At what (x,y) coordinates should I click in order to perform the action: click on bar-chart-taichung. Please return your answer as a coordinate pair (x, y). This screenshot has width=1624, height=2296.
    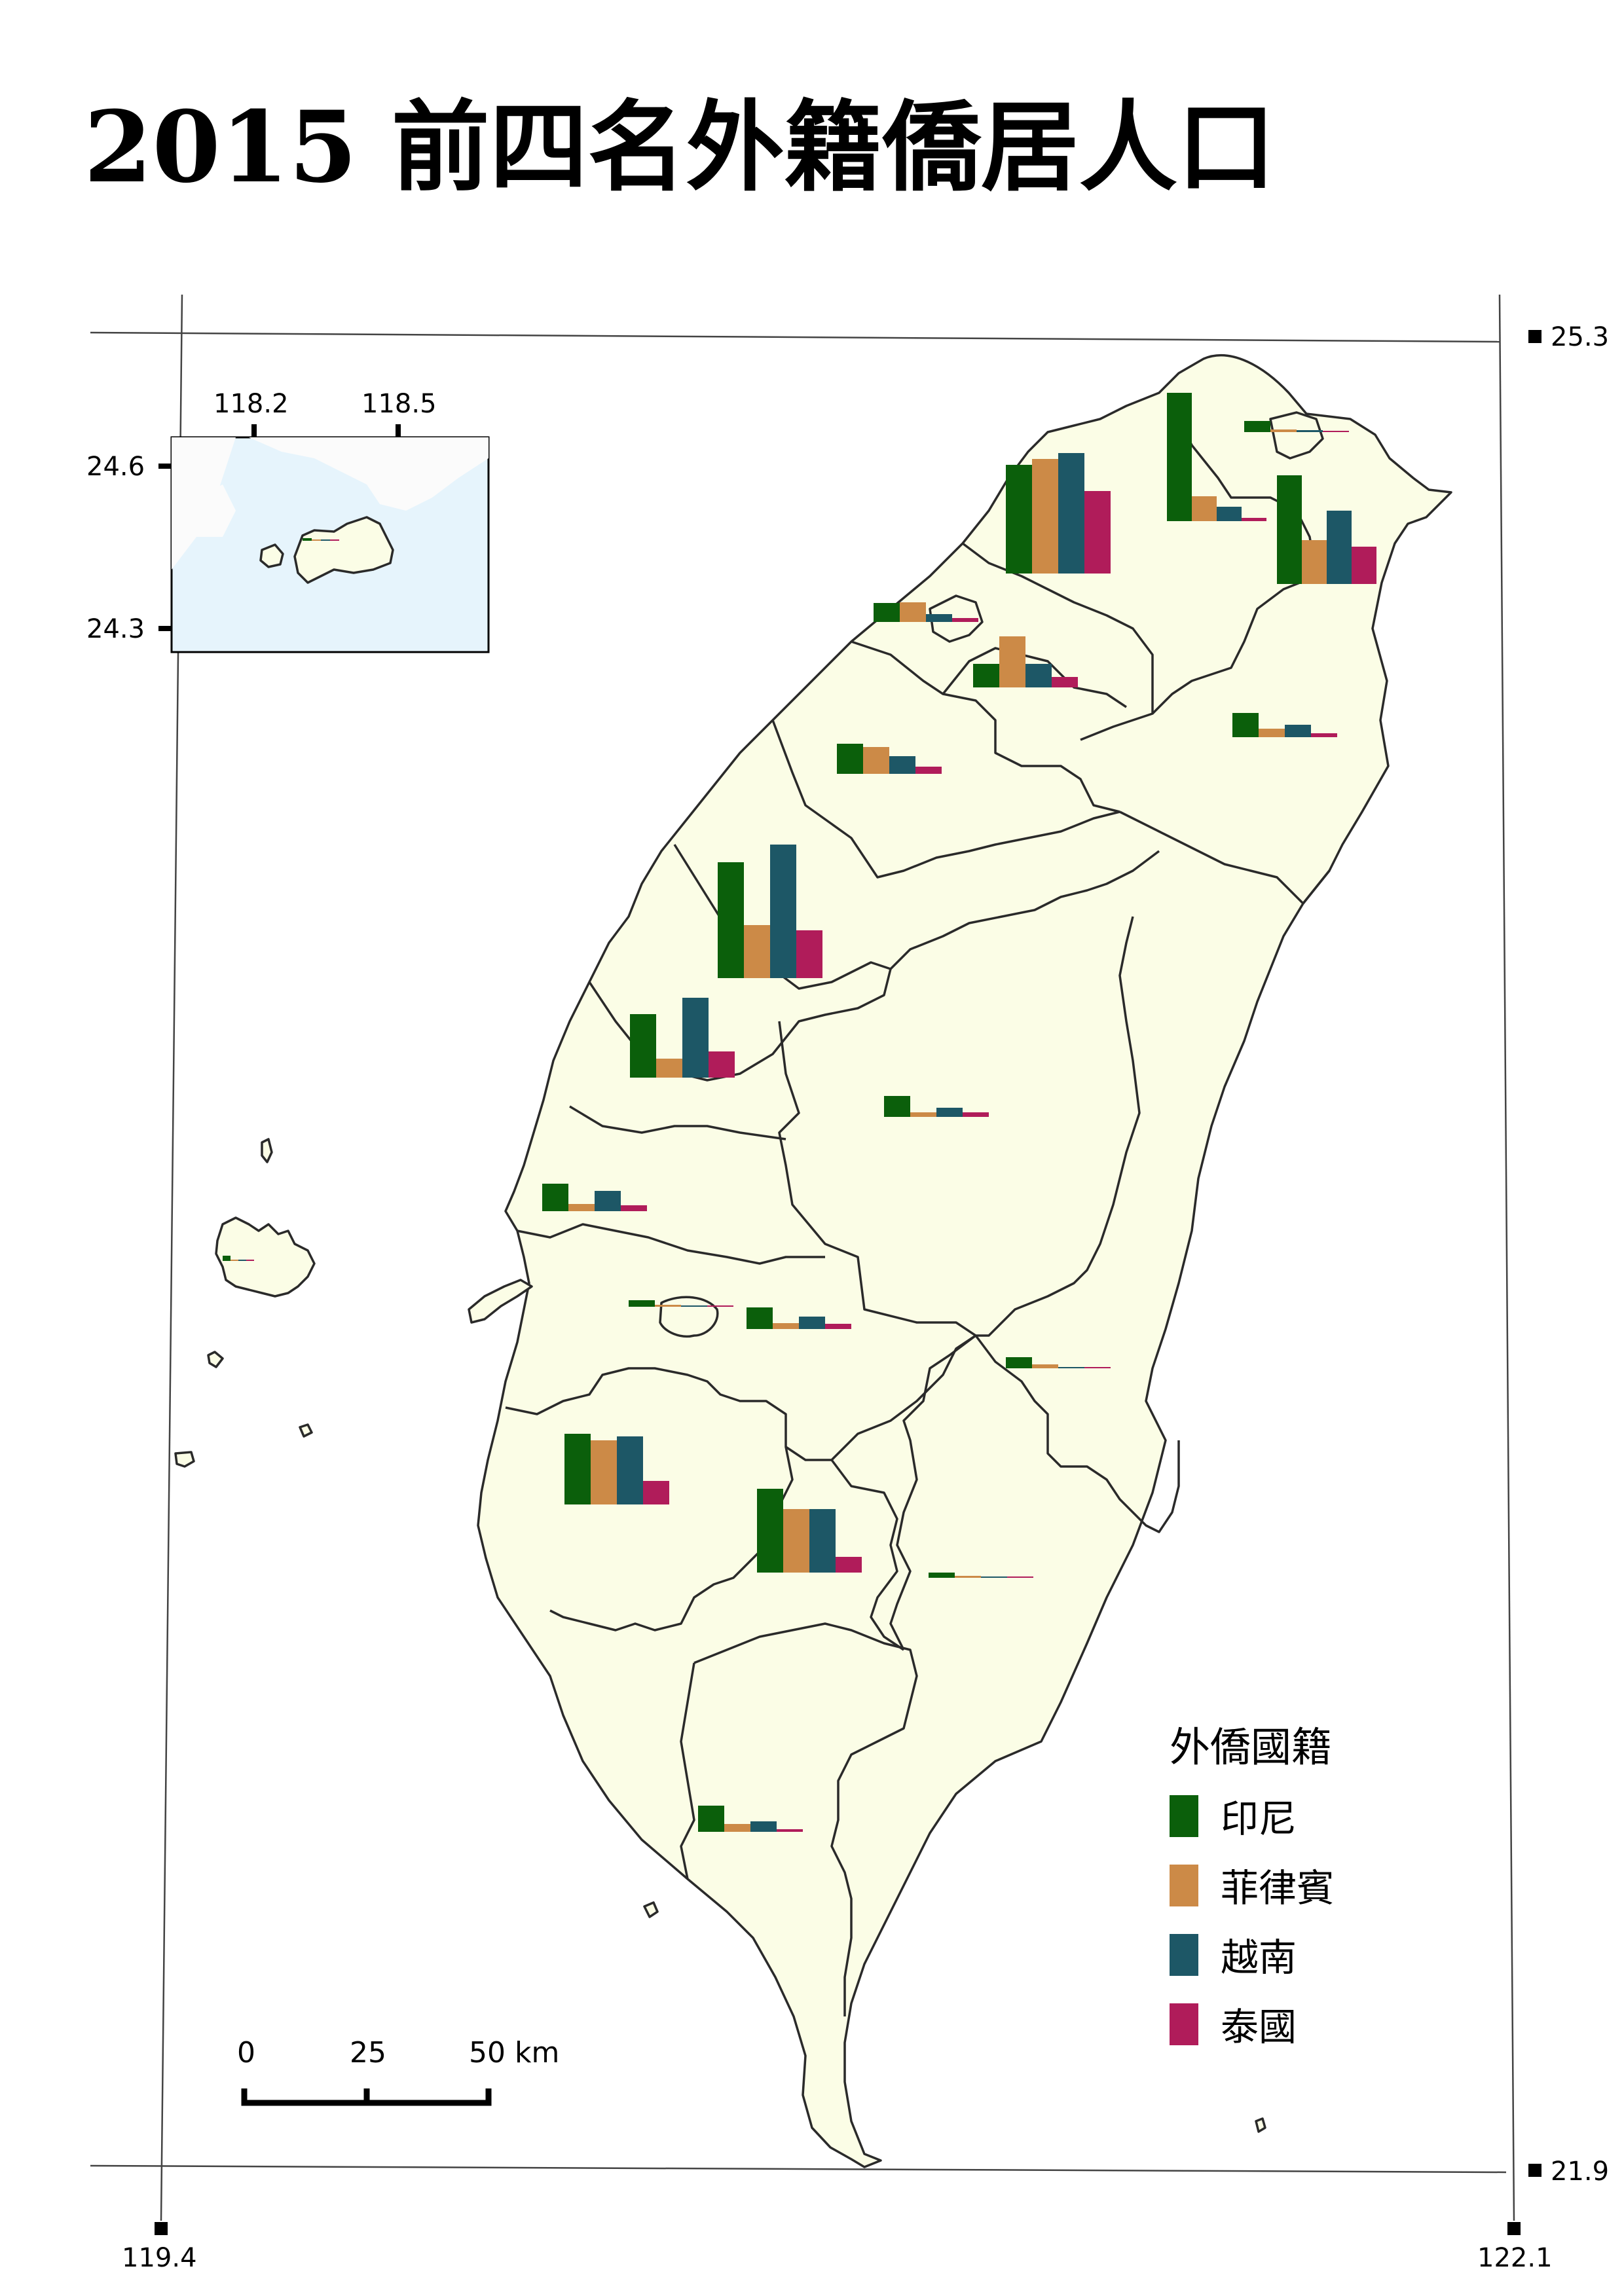
    Looking at the image, I should click on (770, 911).